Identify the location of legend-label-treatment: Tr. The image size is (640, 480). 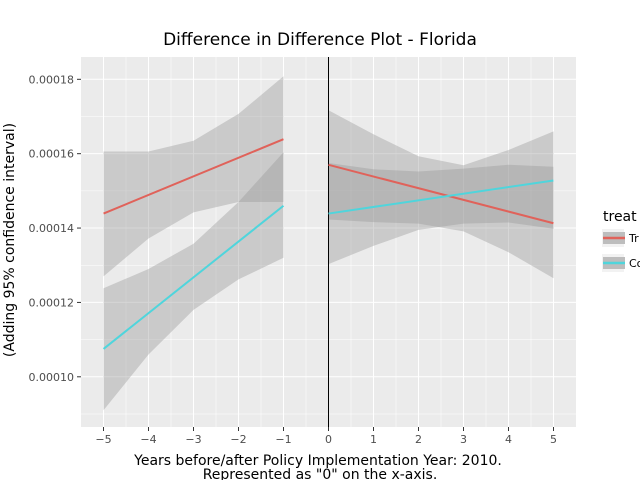
(633, 238).